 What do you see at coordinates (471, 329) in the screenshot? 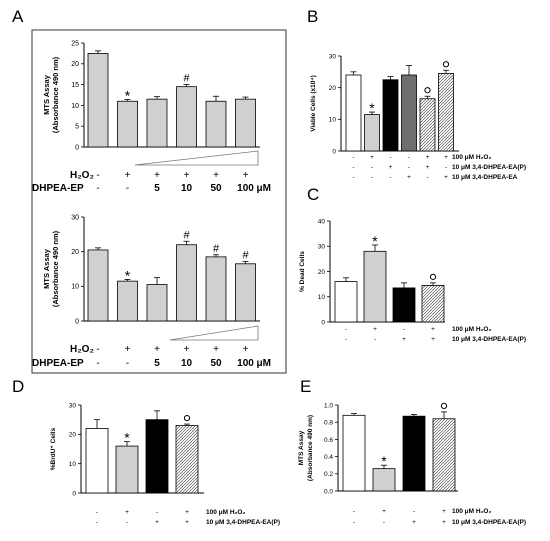
I see `treatment-row-label: 100 μM H₂O₂` at bounding box center [471, 329].